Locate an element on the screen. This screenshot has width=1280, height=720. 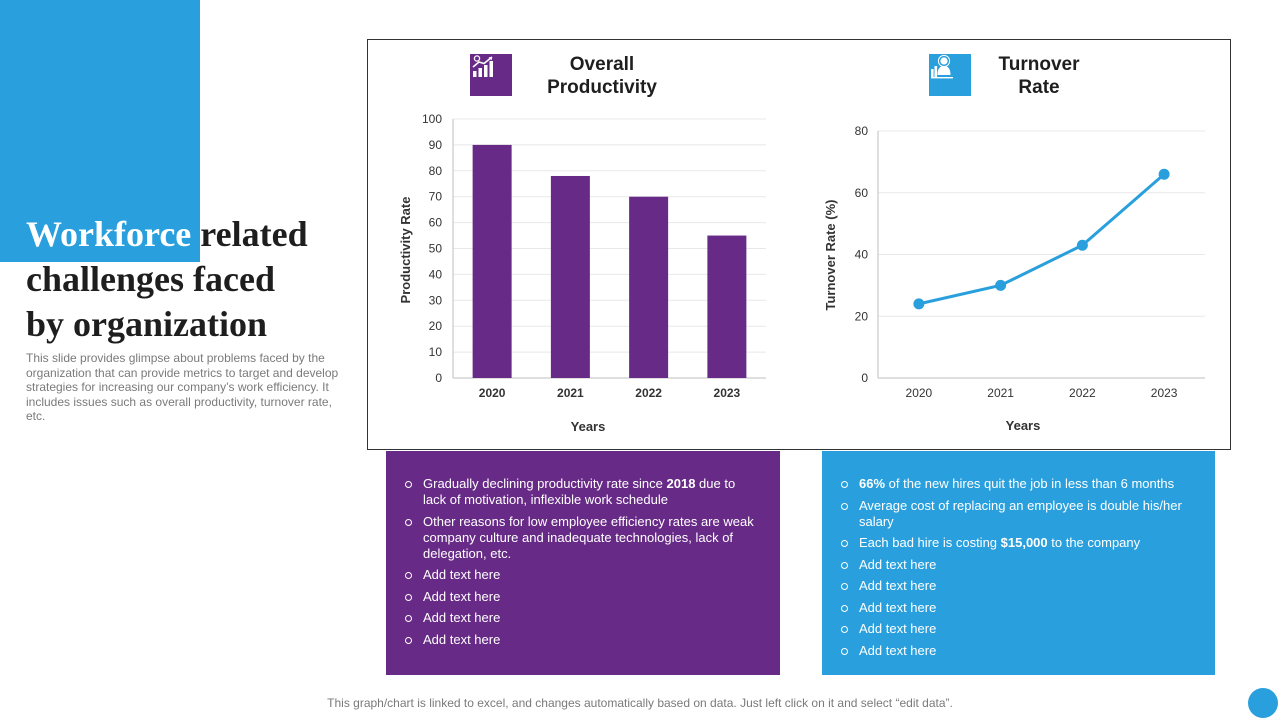
bullet-highlight: 2018 is located at coordinates (681, 483).